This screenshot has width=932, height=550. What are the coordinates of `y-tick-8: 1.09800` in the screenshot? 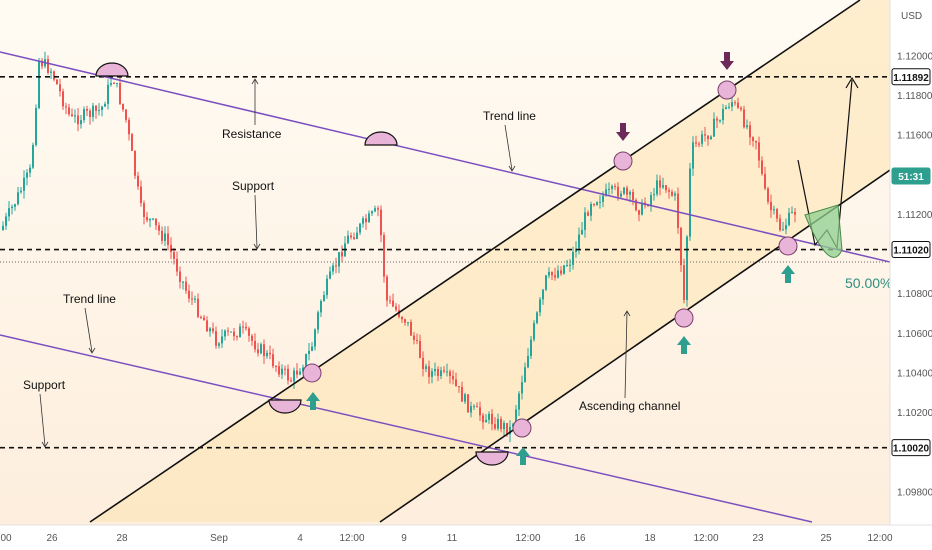 It's located at (914, 492).